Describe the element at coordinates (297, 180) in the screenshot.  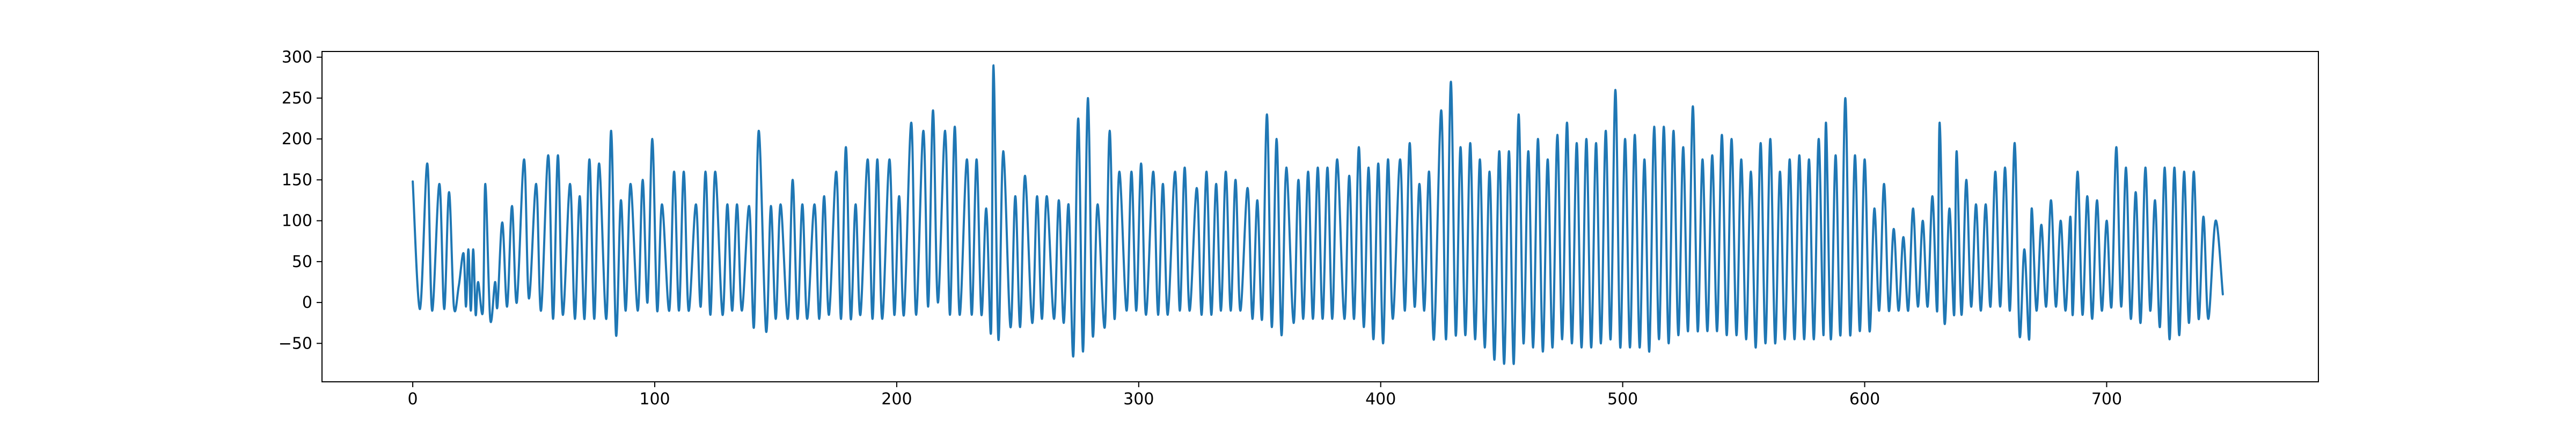
I see `y-tick-label: 150` at that location.